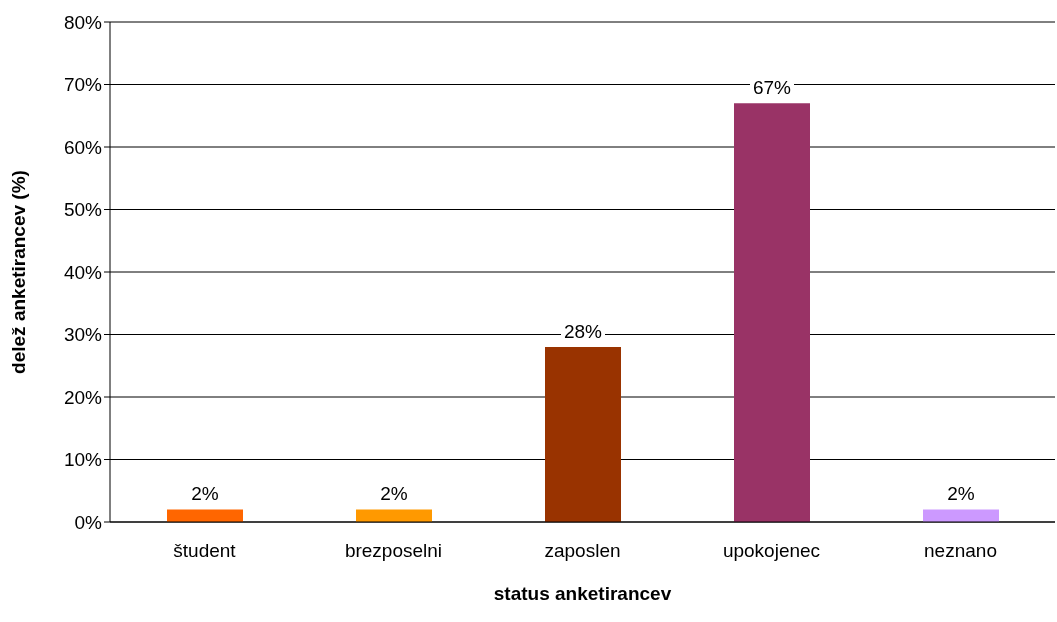  Describe the element at coordinates (205, 551) in the screenshot. I see `x-tick-label: študent` at that location.